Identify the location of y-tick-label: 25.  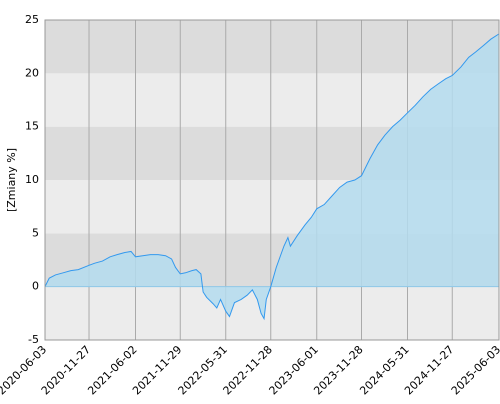
(32, 19).